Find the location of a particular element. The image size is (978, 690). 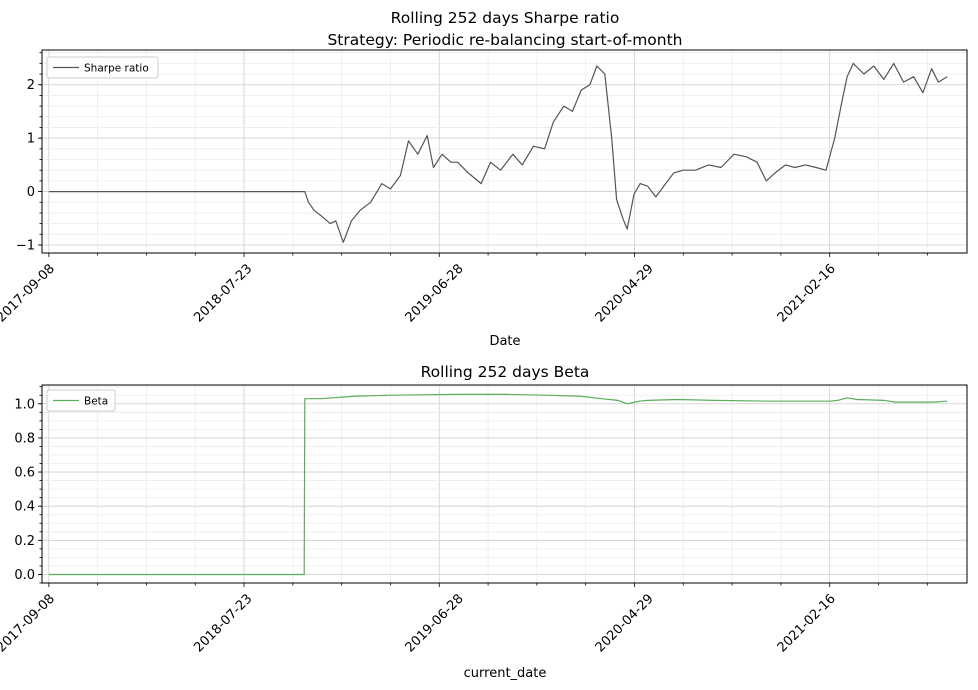

beta-x-tick-label: 2018-07-23 is located at coordinates (223, 623).